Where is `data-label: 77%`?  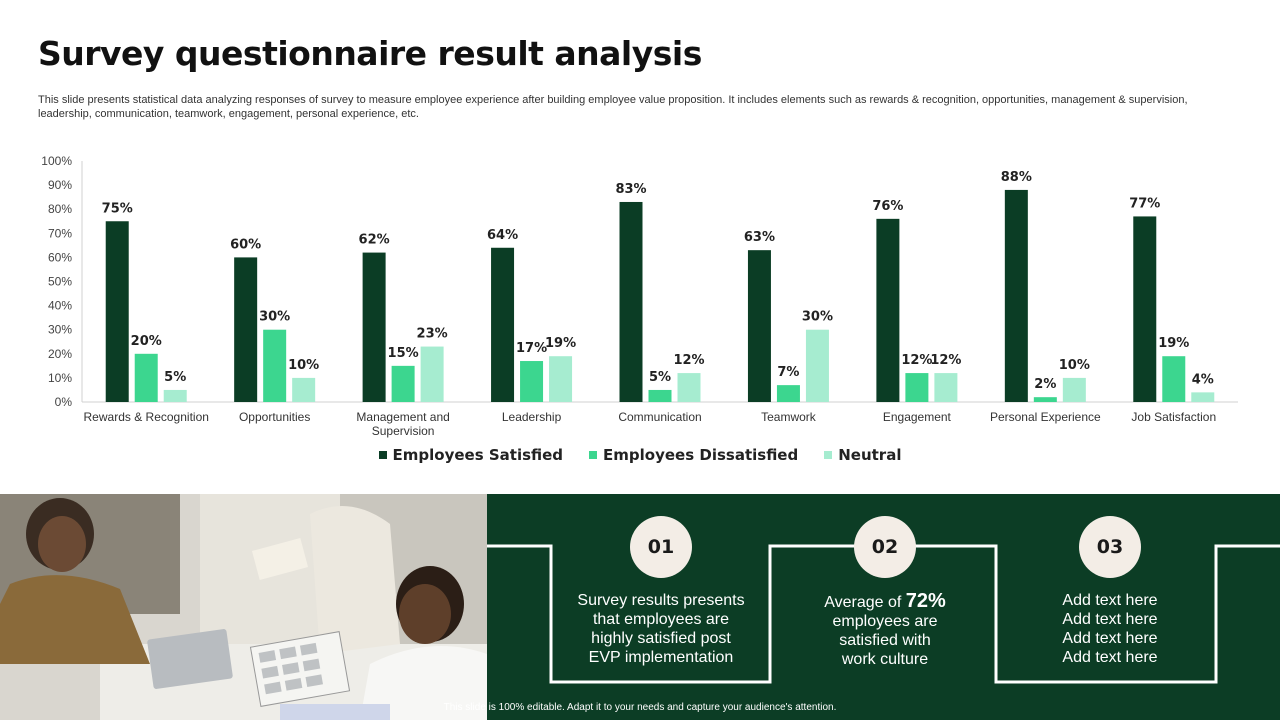
data-label: 77% is located at coordinates (1144, 203).